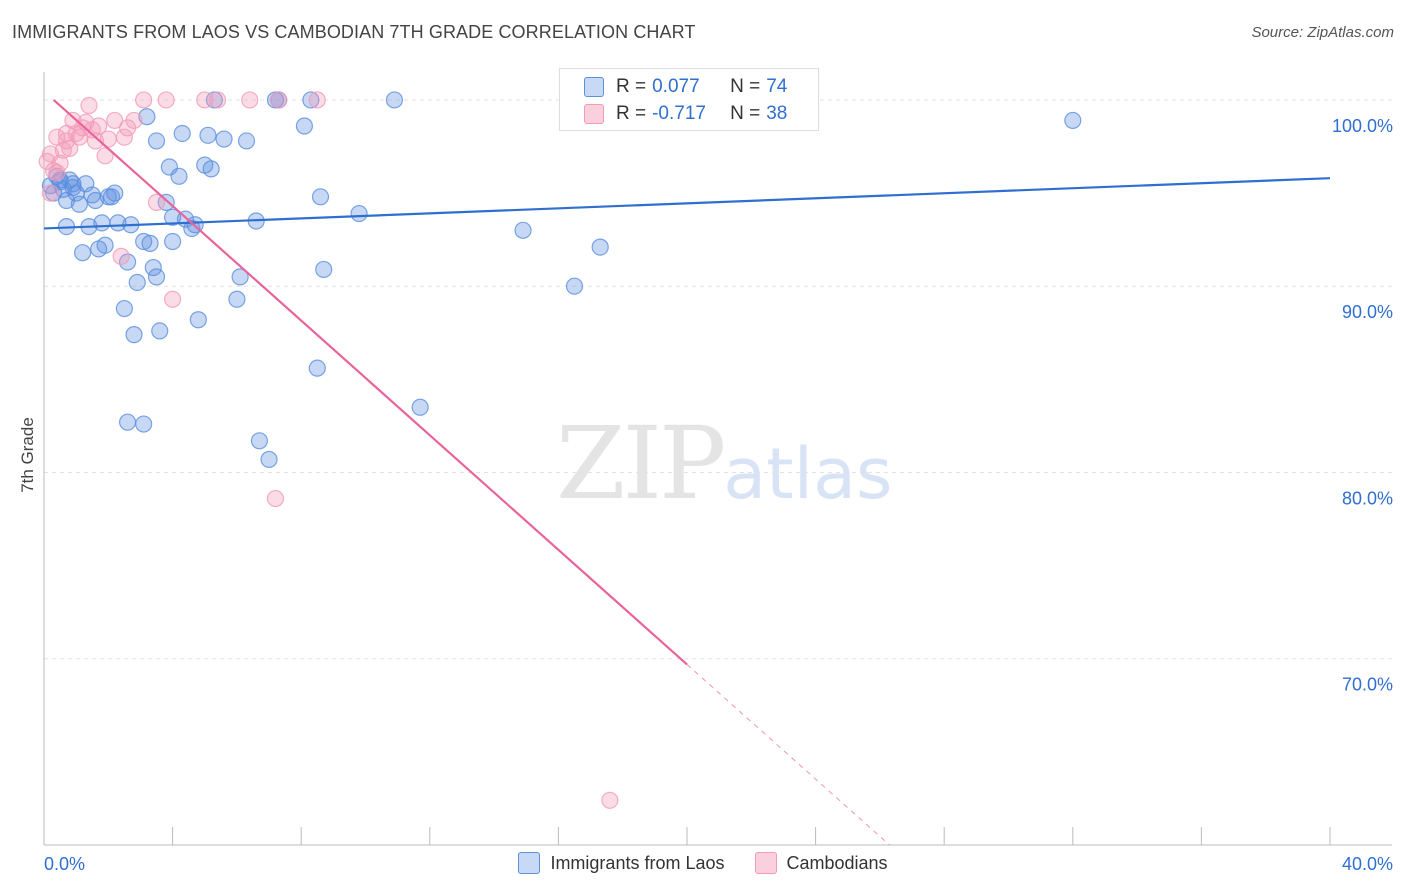  Describe the element at coordinates (777, 86) in the screenshot. I see `legend-n-value: 74` at that location.